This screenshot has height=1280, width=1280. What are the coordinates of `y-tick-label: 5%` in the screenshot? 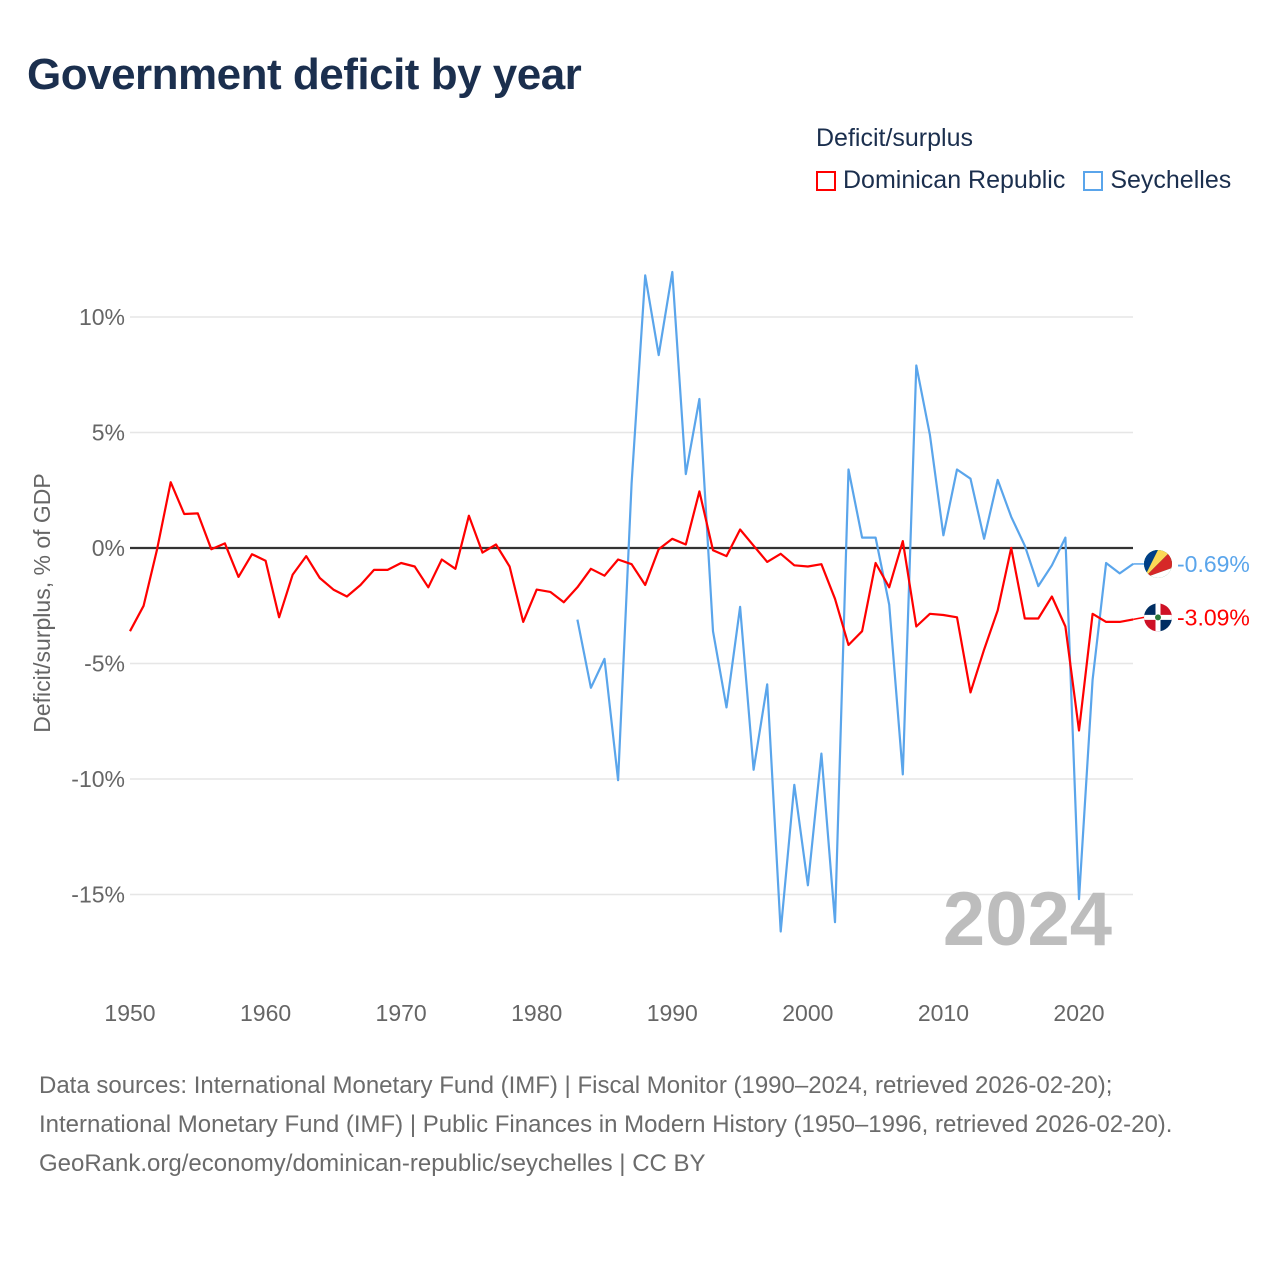 It's located at (108, 433).